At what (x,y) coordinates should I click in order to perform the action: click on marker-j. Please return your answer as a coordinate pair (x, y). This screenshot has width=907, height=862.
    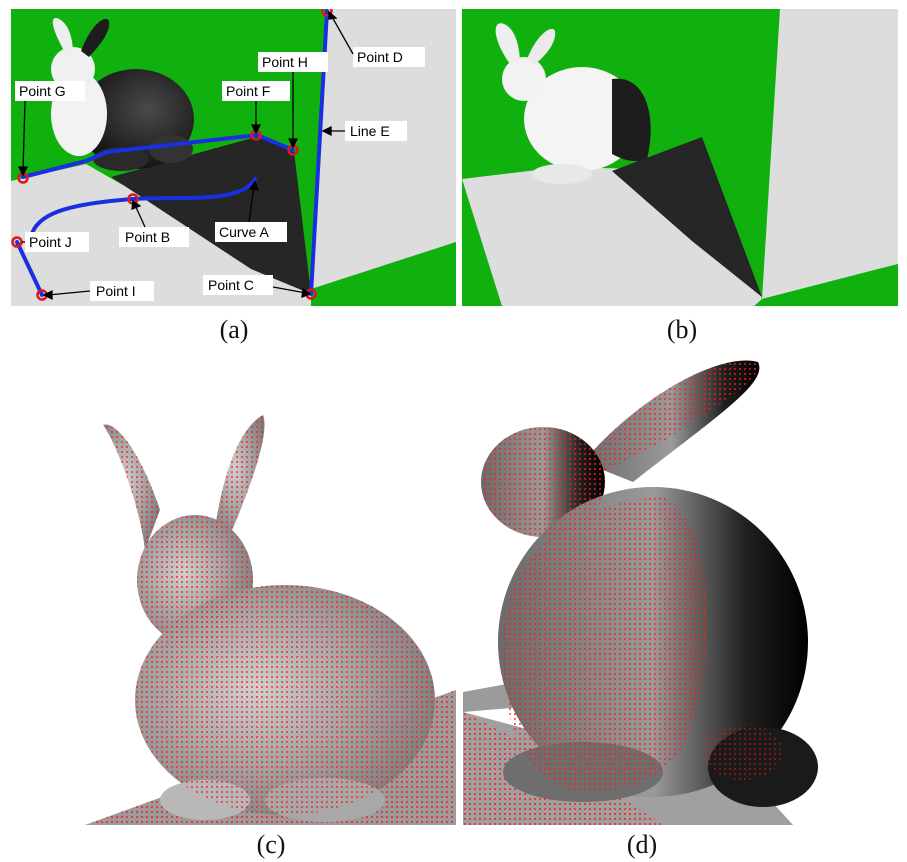
    Looking at the image, I should click on (17, 242).